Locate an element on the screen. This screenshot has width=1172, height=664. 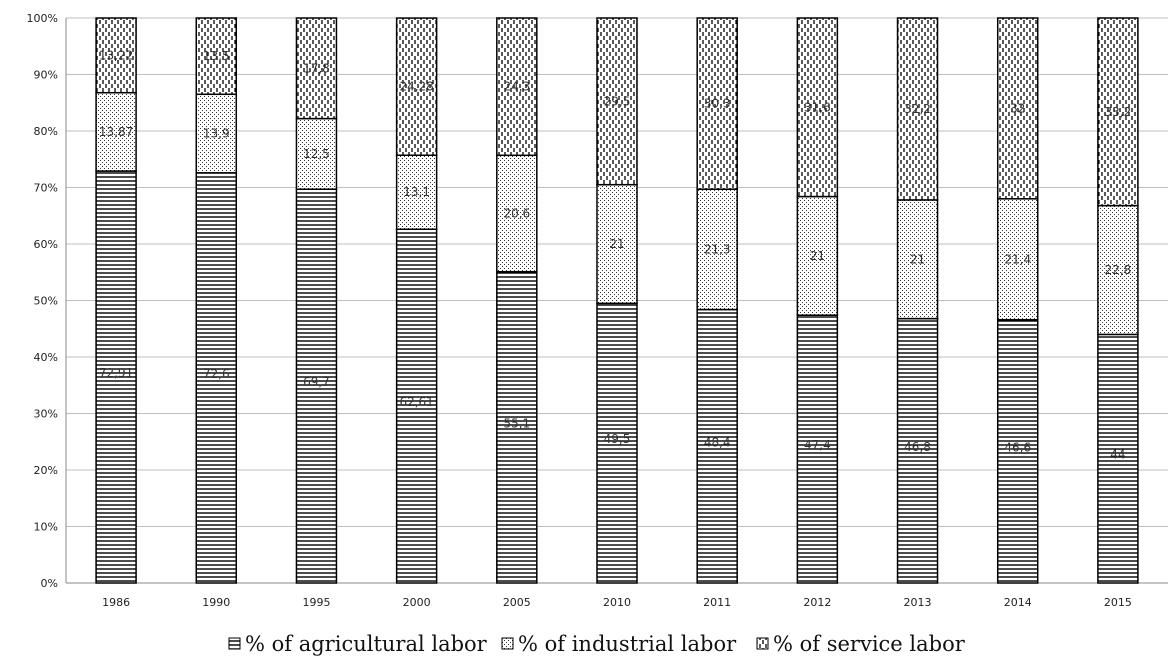
data-label: 13,5 is located at coordinates (216, 56).